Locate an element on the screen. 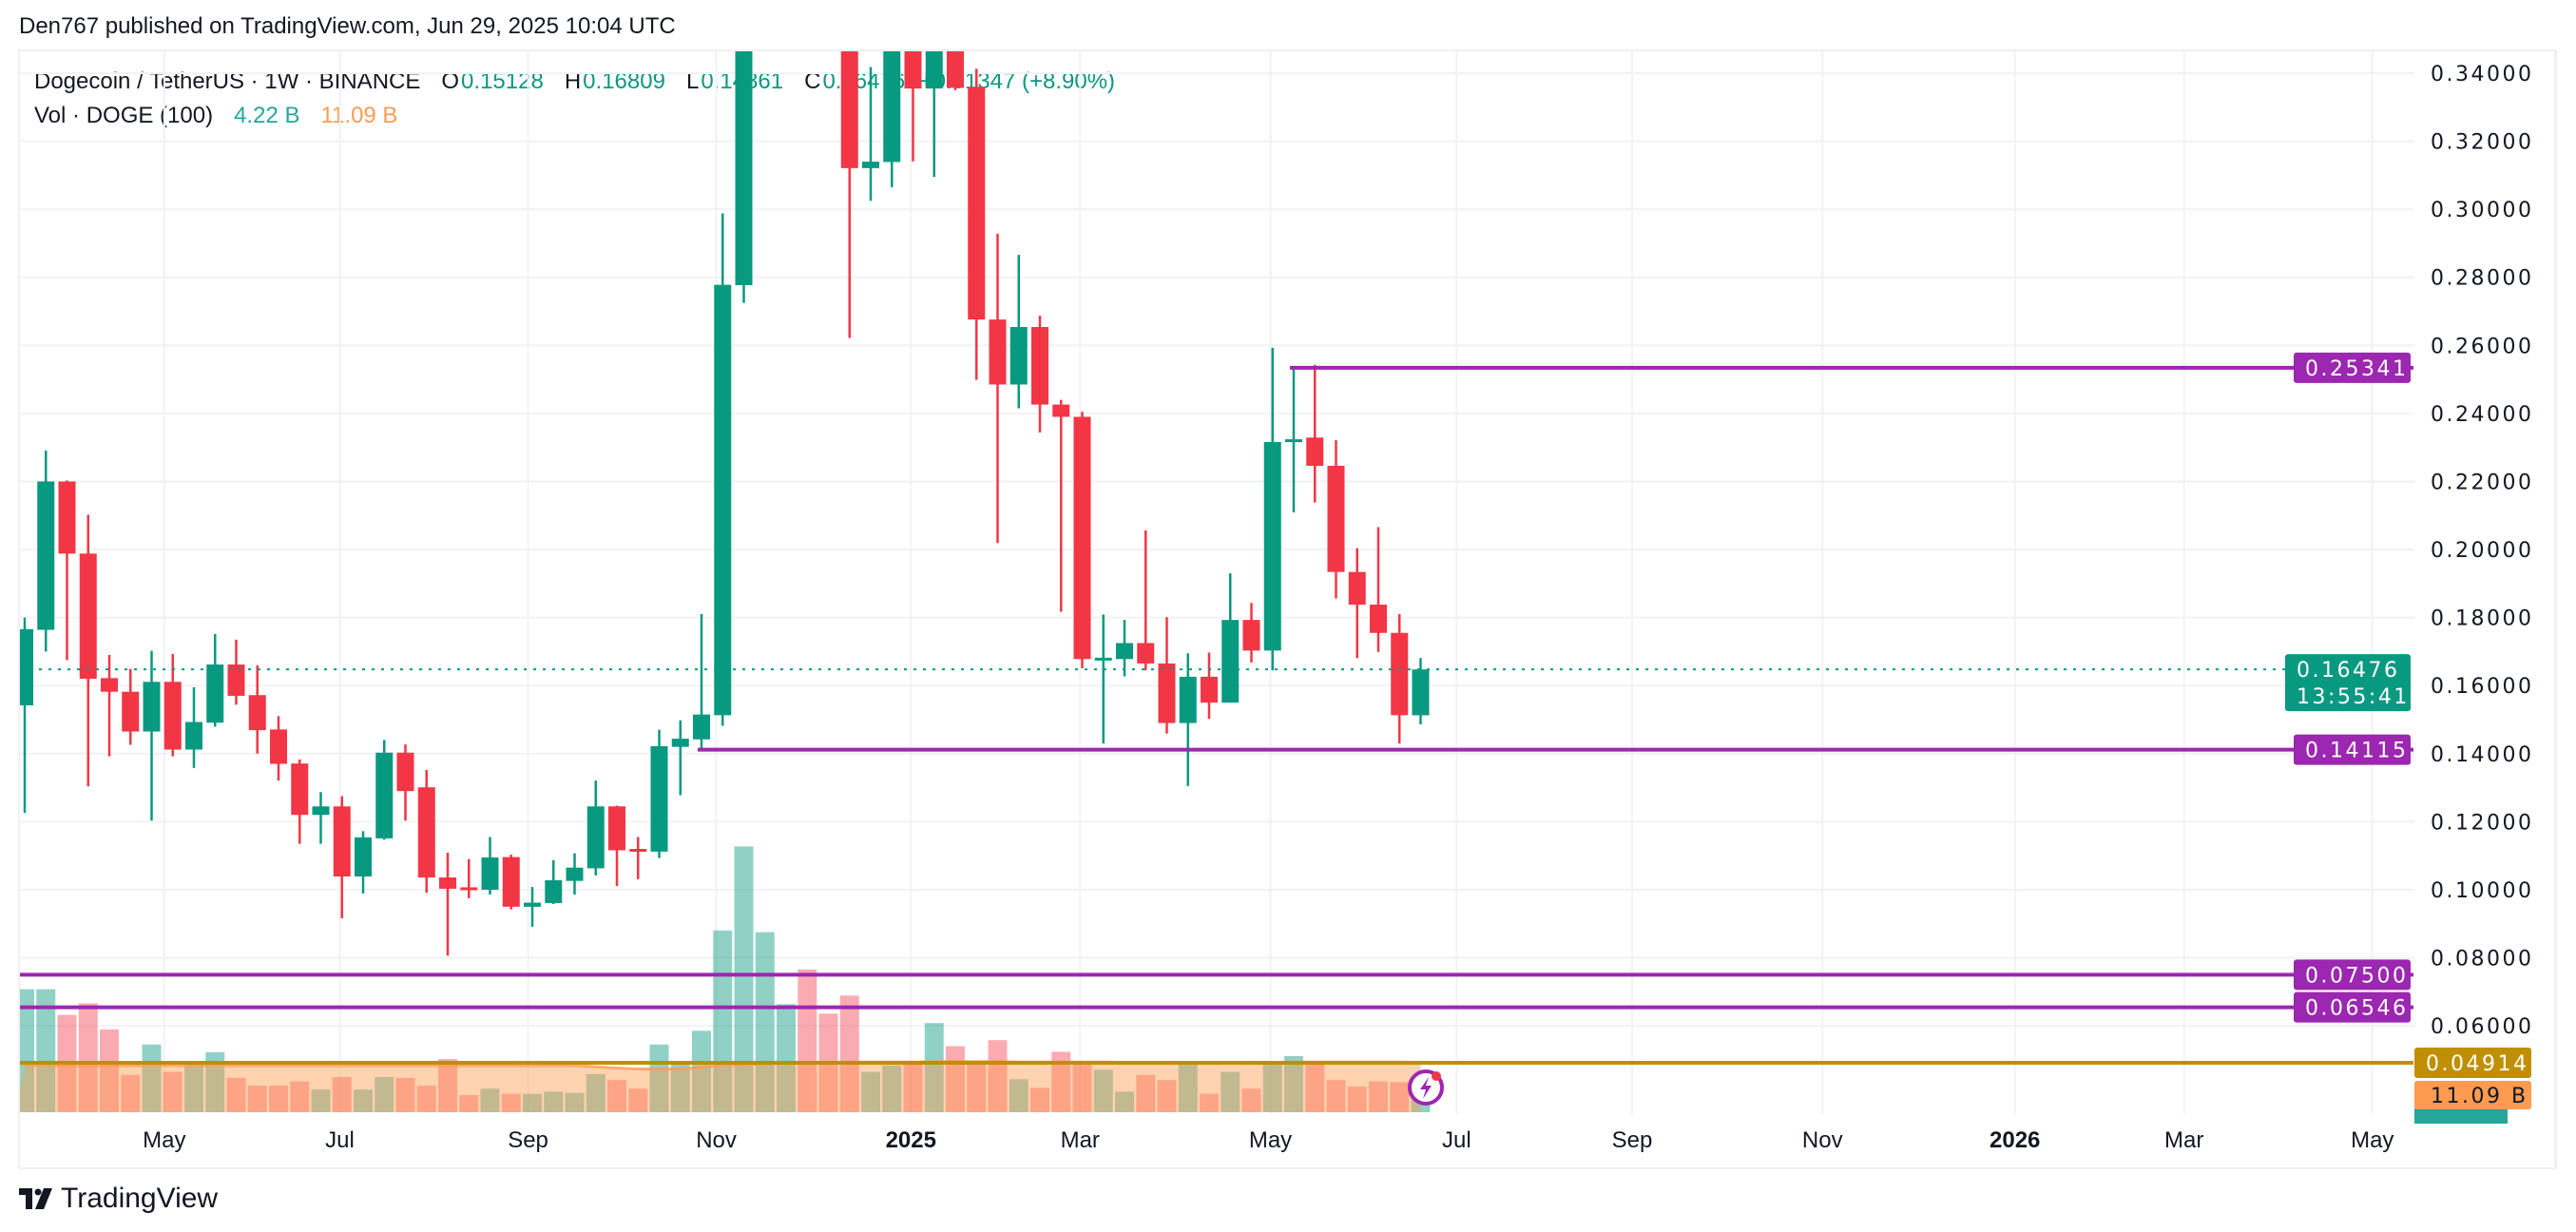 The width and height of the screenshot is (2576, 1232). legend-volume-row: Vol · DOGE (100) 4.22 B 11.09 B is located at coordinates (575, 116).